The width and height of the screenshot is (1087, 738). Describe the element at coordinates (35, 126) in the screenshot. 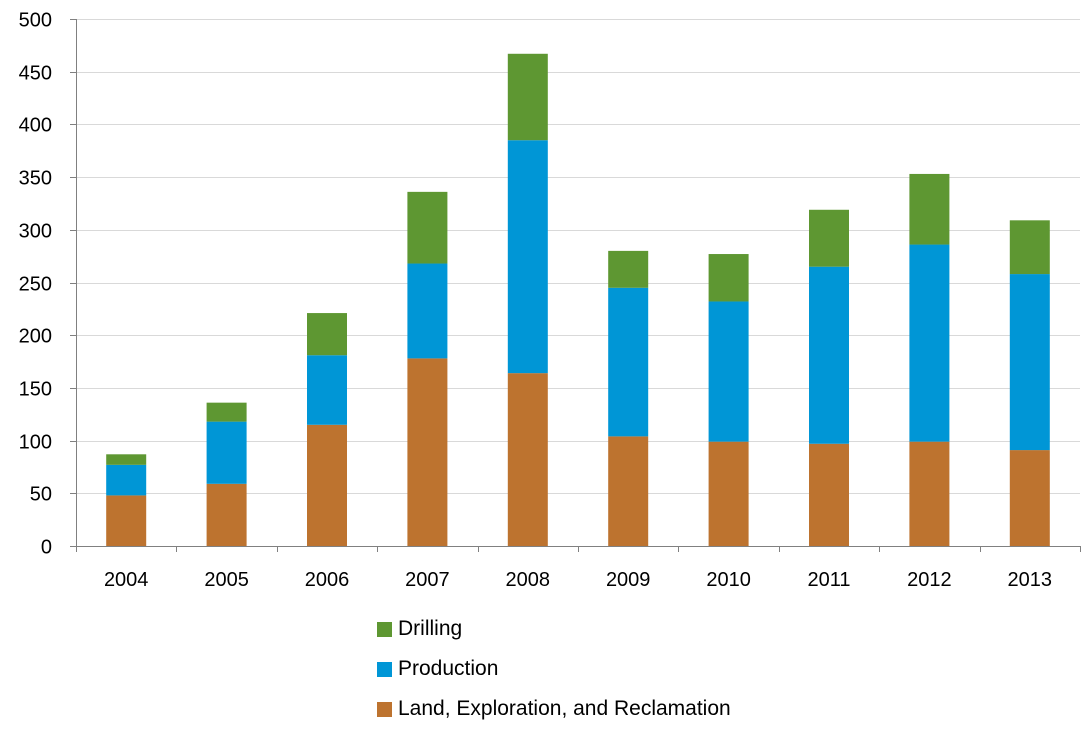

I see `y-tick-label: 400` at that location.